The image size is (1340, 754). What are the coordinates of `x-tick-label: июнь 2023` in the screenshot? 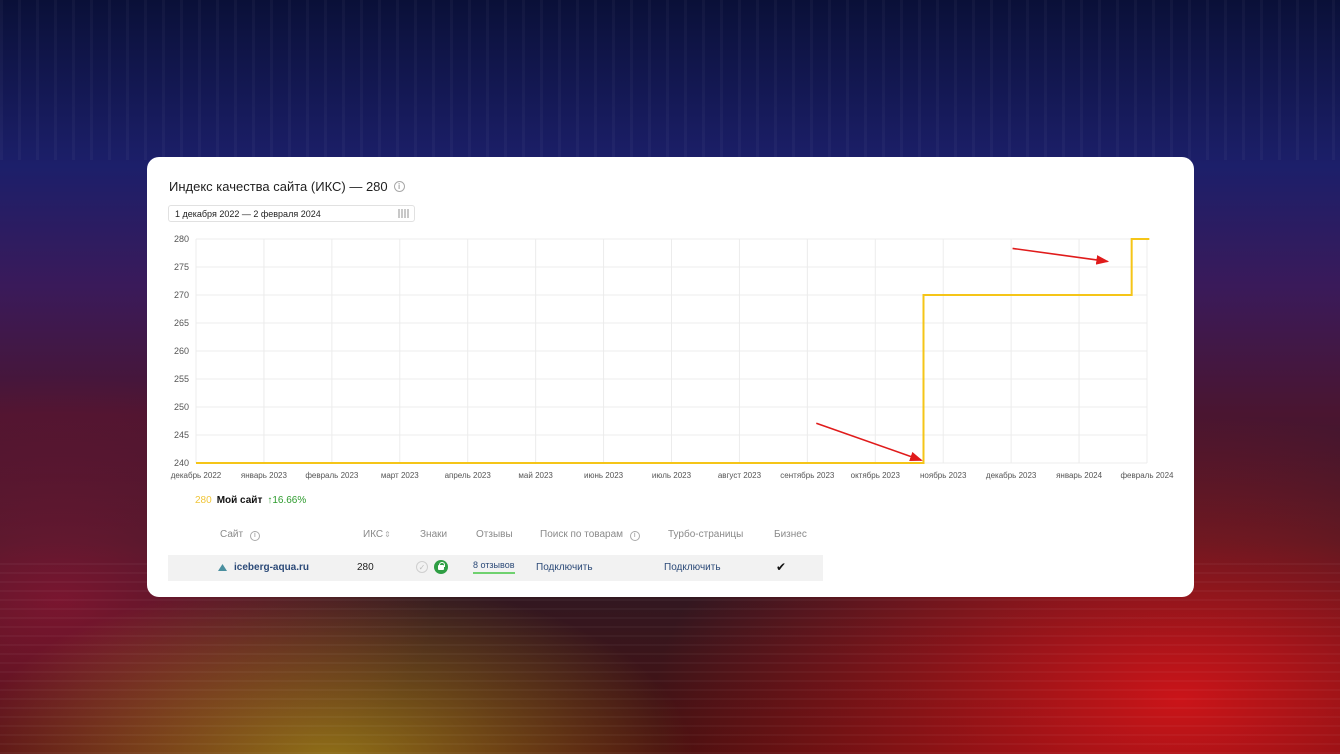 It's located at (604, 475).